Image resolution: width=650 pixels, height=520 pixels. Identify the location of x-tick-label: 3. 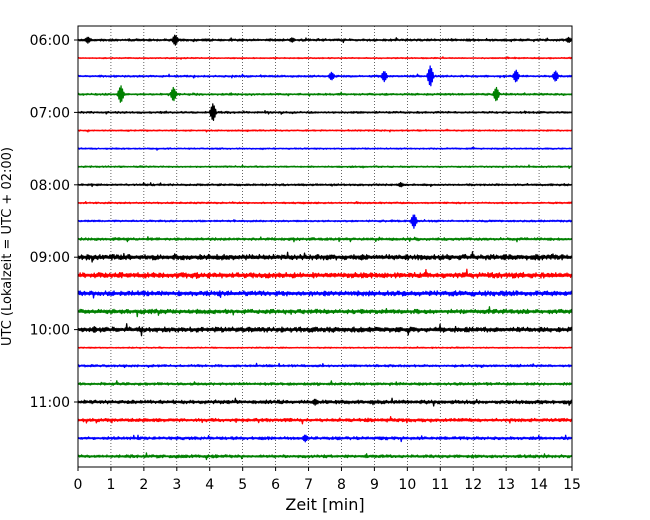
(176, 485).